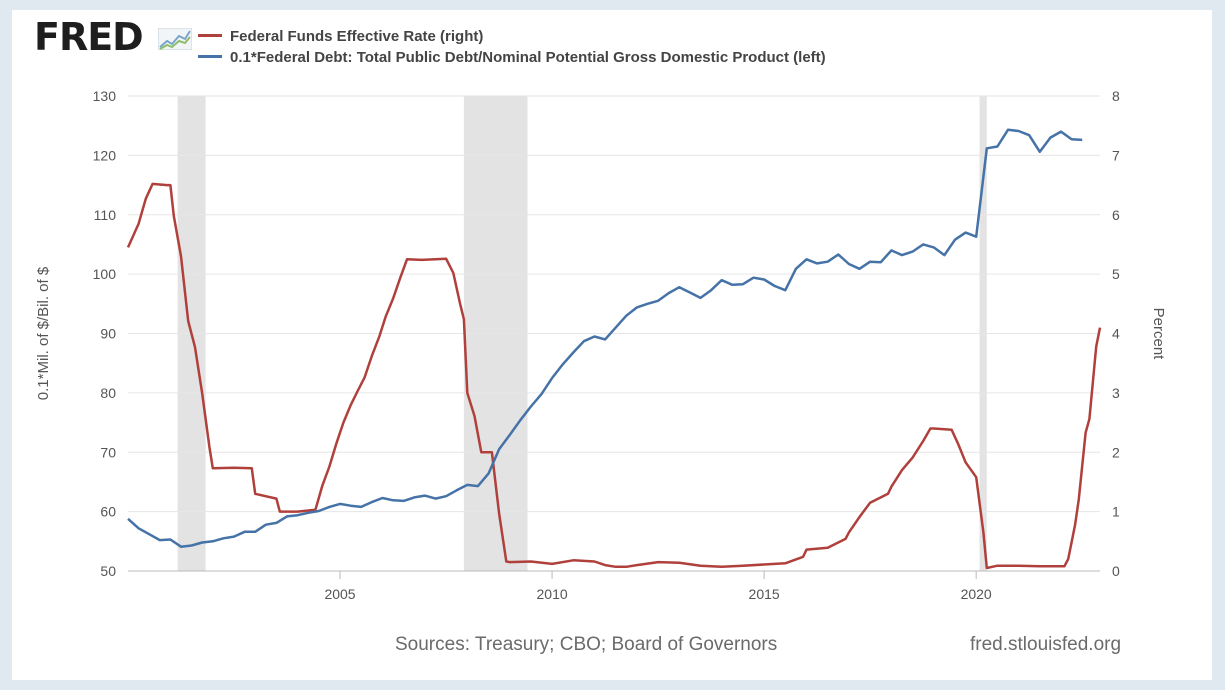 Image resolution: width=1225 pixels, height=690 pixels. Describe the element at coordinates (1116, 393) in the screenshot. I see `right-tick-label: 3` at that location.